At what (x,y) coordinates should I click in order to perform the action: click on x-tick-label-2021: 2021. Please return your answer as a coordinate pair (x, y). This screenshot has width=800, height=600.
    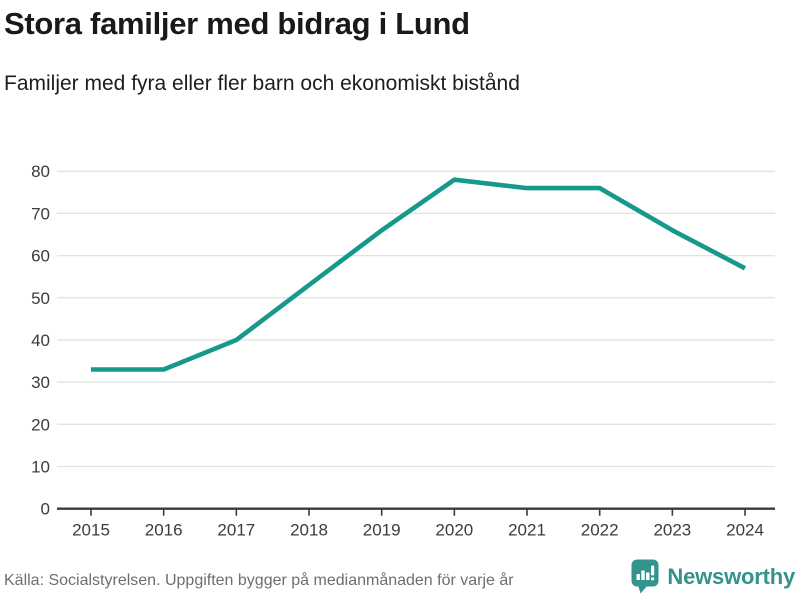
    Looking at the image, I should click on (527, 530).